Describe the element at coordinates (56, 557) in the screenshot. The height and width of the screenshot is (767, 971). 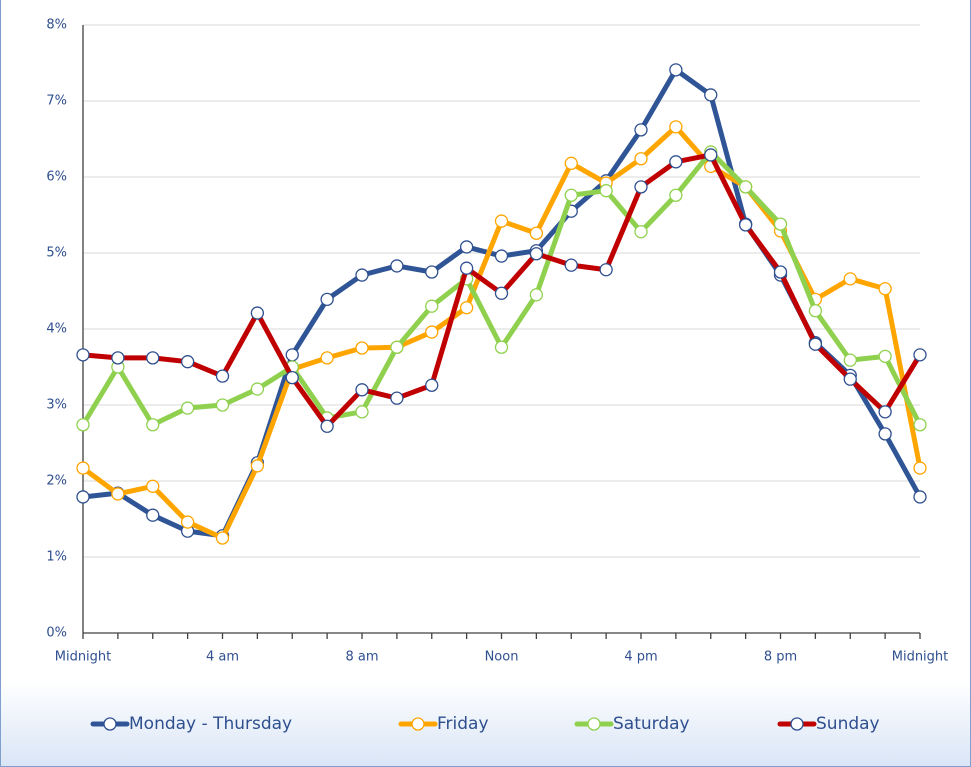
I see `y-tick-label: 1%` at that location.